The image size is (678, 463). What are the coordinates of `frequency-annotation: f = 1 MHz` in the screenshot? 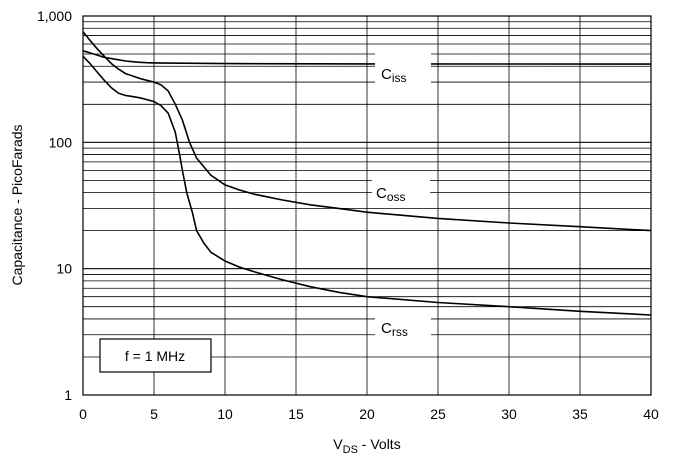 It's located at (155, 355).